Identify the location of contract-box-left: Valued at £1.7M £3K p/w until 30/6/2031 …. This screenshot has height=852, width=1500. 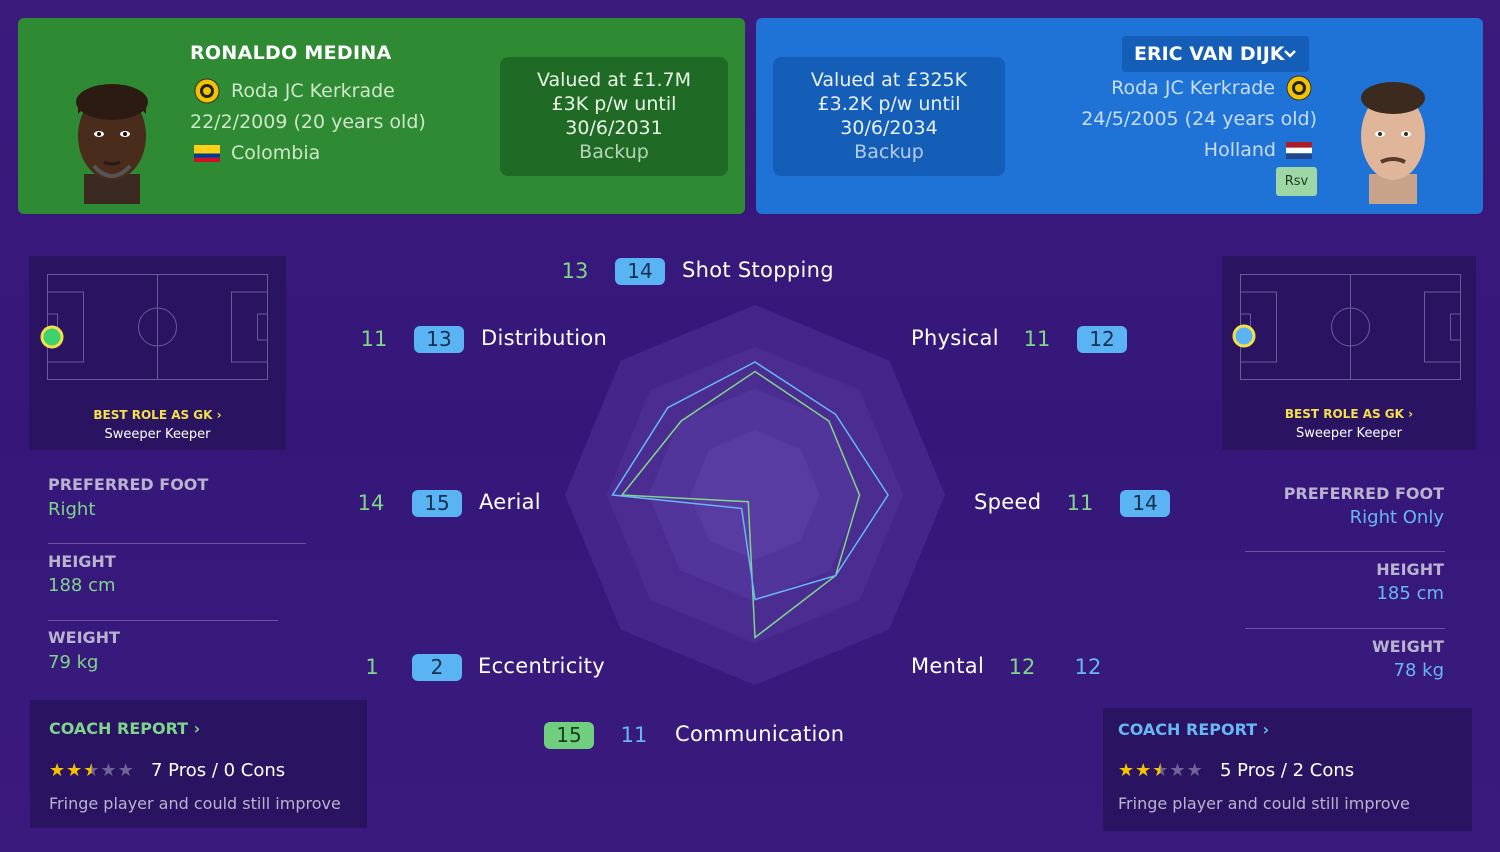
(614, 116).